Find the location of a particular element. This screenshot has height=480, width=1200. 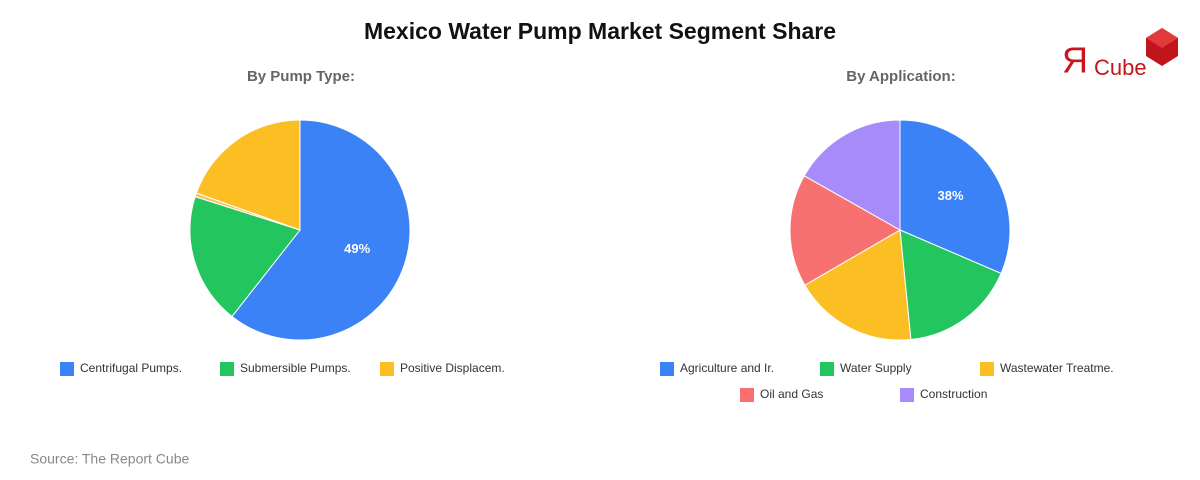

legend-label: Agriculture and Ir. is located at coordinates (727, 368).